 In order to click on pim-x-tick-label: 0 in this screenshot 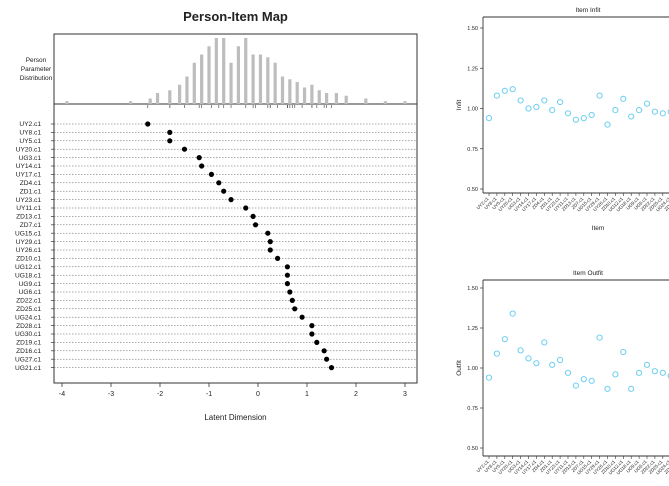, I will do `click(258, 394)`.